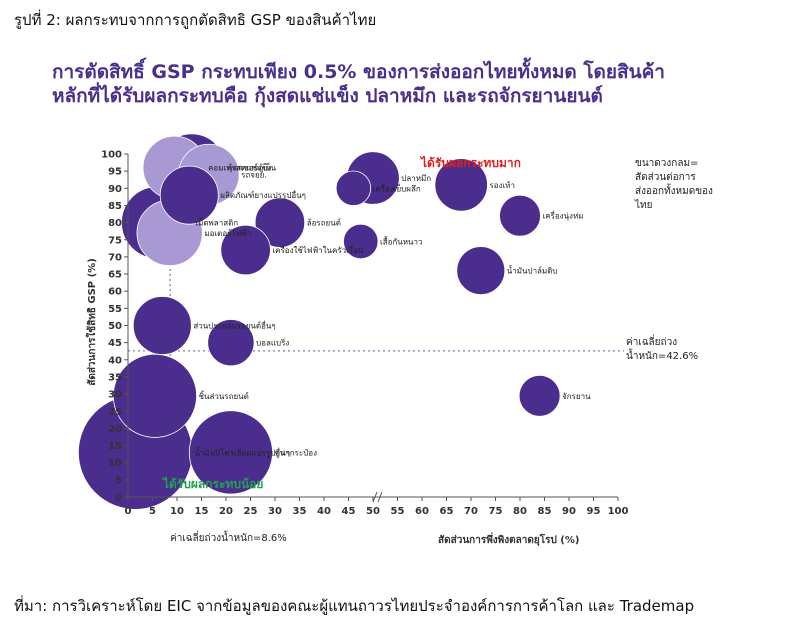 This screenshot has height=628, width=804. I want to click on x-tick-label-14: 70, so click(471, 511).